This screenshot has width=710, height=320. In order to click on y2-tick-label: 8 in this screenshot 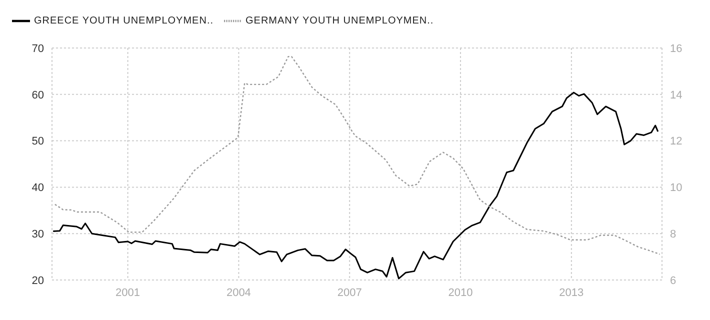, I will do `click(673, 234)`.